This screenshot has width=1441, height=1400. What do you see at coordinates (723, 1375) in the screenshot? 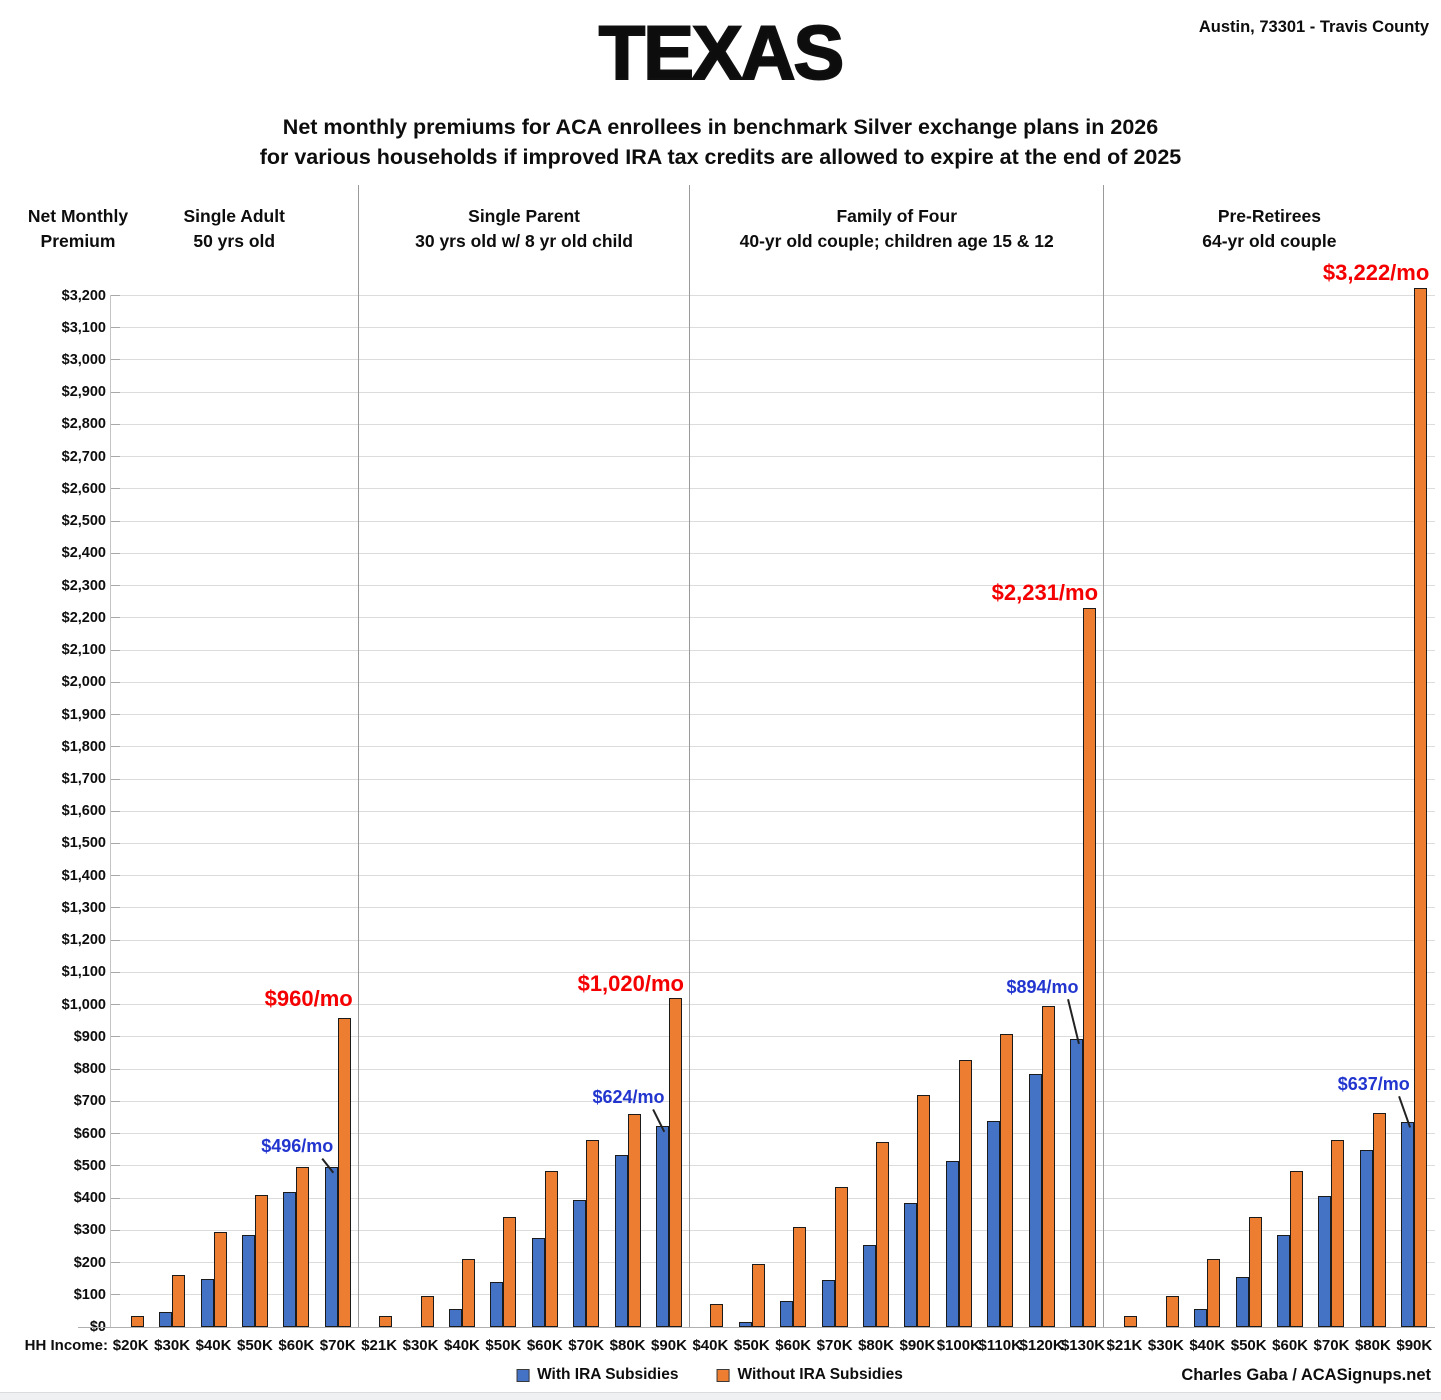
I see `without-ira-swatch-icon` at bounding box center [723, 1375].